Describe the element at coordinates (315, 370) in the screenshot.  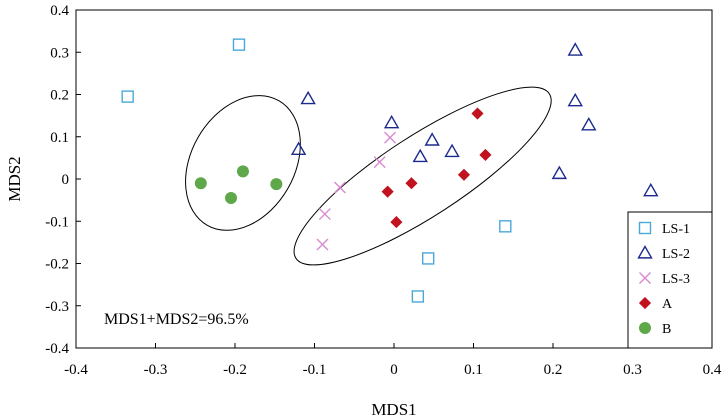
I see `x-tick-label: -0.1` at that location.